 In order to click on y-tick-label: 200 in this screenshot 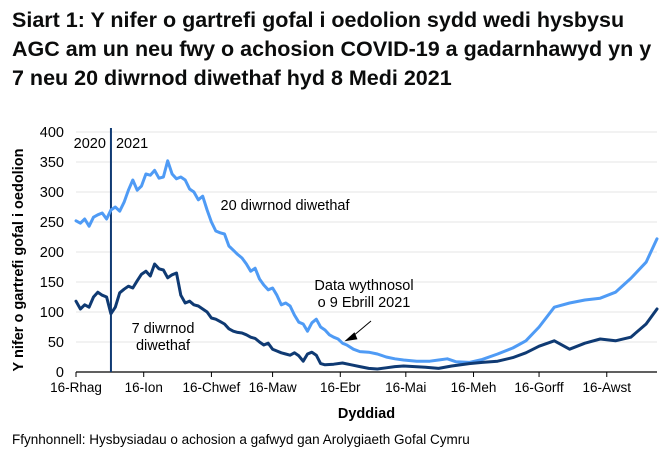, I will do `click(52, 253)`.